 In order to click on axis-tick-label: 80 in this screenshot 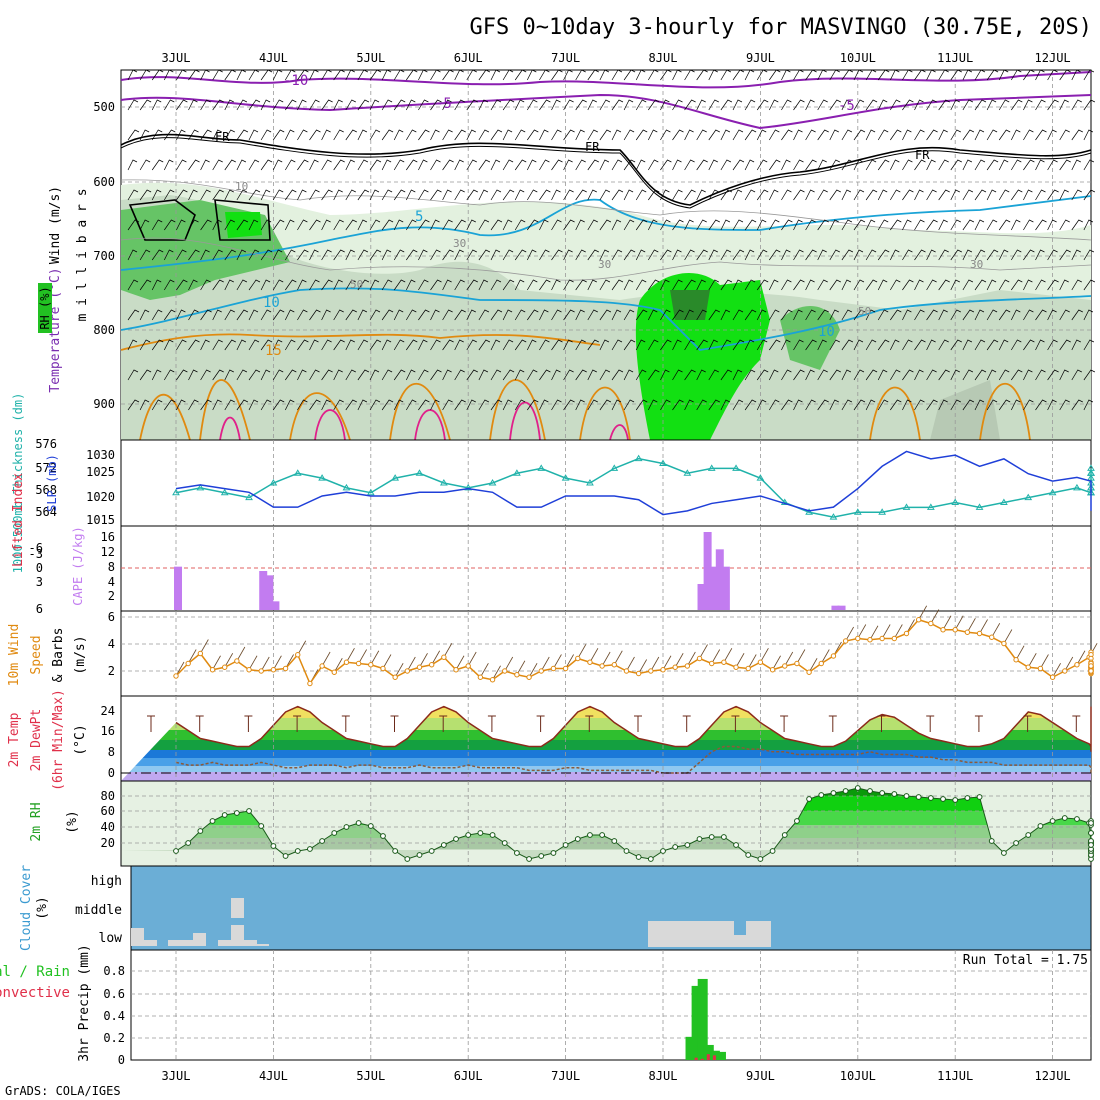, I will do `click(108, 796)`.